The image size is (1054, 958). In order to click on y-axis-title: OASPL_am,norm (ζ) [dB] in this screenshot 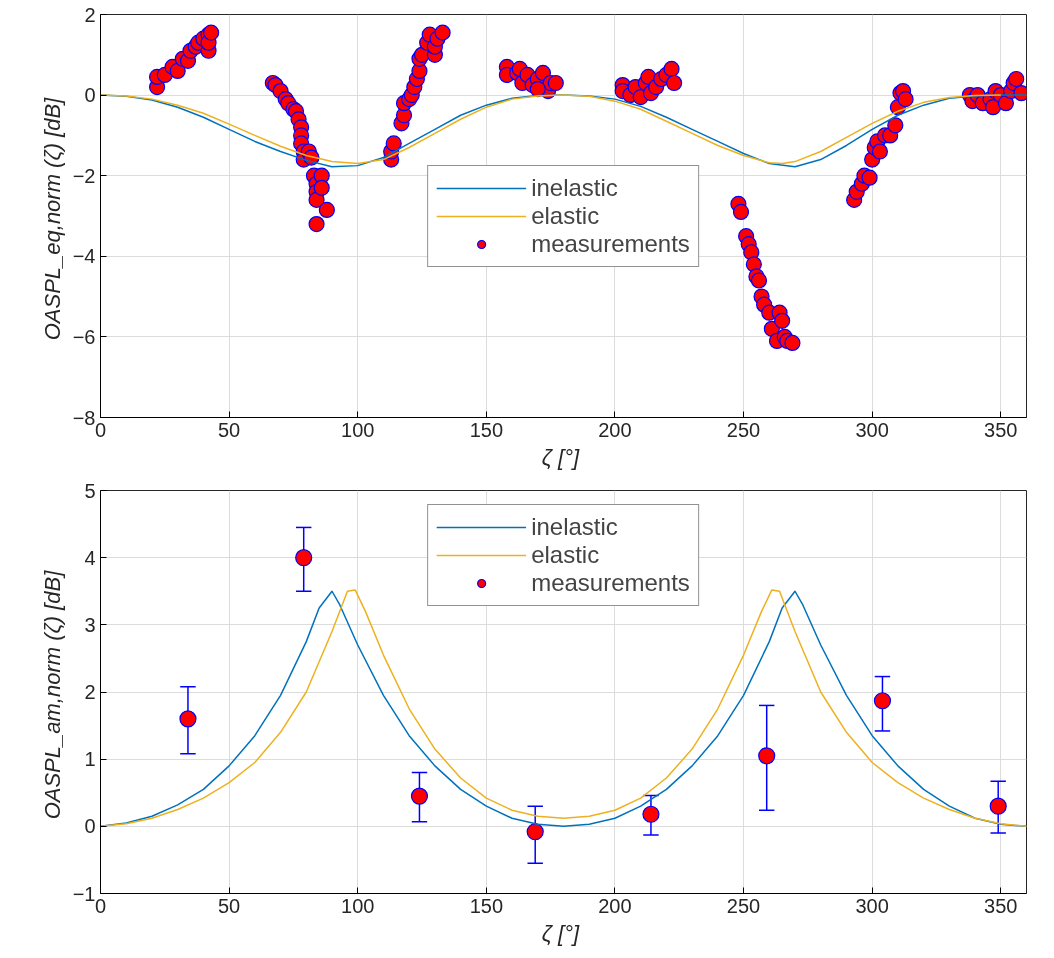, I will do `click(52, 694)`.